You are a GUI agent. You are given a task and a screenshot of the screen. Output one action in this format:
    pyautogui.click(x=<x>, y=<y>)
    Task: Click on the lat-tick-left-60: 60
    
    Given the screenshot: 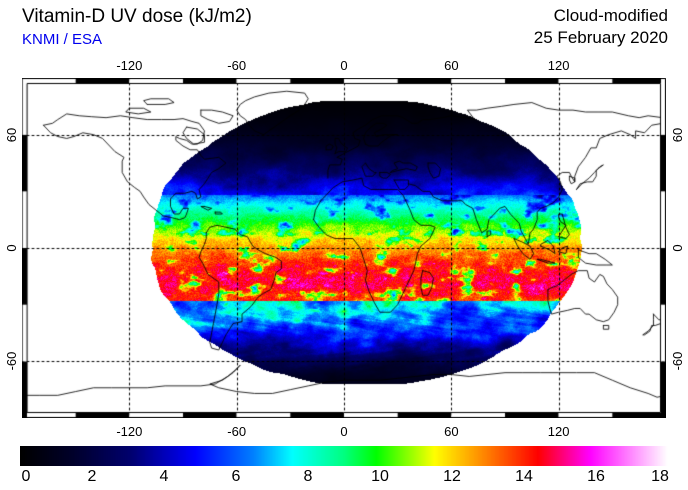 What is the action you would take?
    pyautogui.click(x=11, y=134)
    